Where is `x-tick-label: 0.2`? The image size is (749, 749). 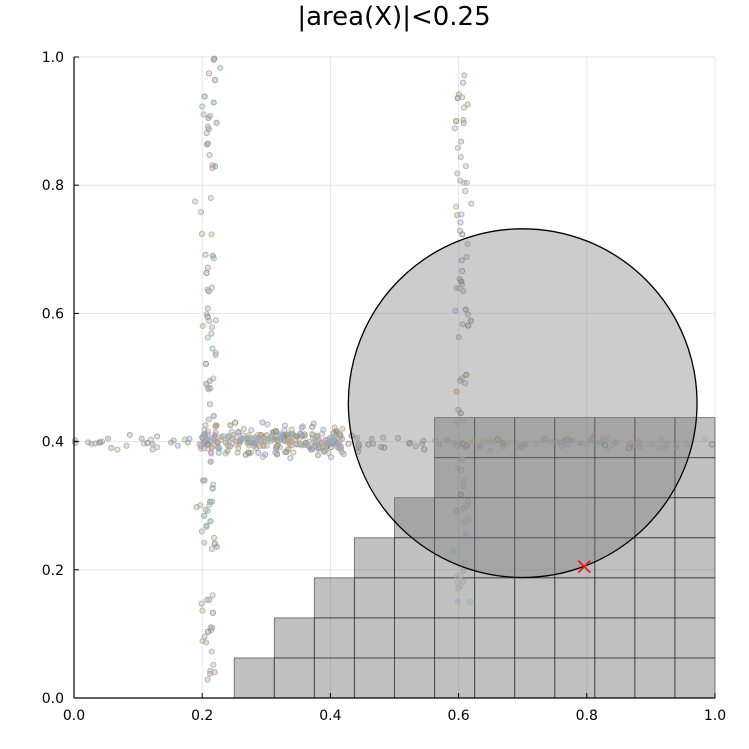
x-tick-label: 0.2 is located at coordinates (202, 716).